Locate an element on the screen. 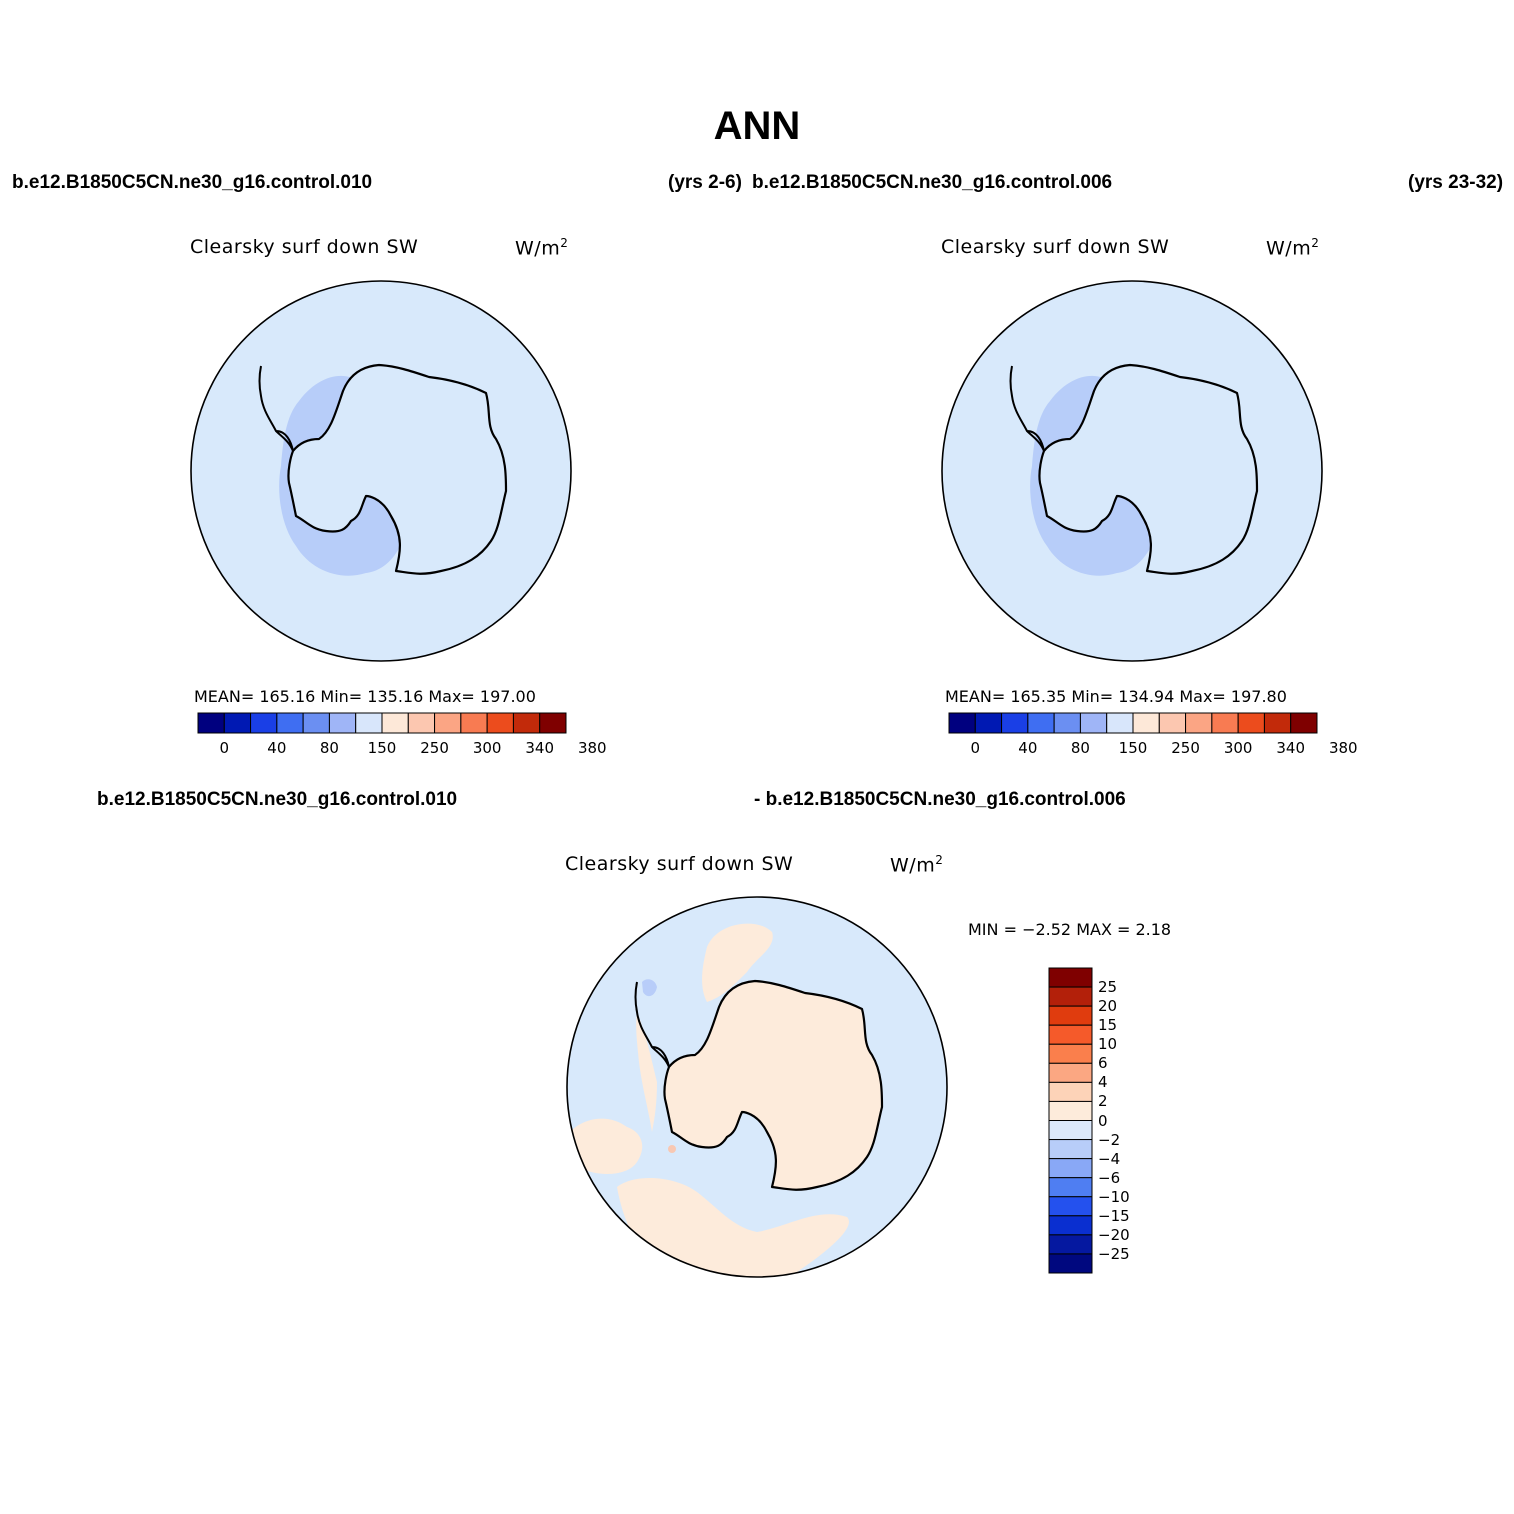 This screenshot has width=1514, height=1514. panel2-variable: Clearsky surf down SW is located at coordinates (1055, 247).